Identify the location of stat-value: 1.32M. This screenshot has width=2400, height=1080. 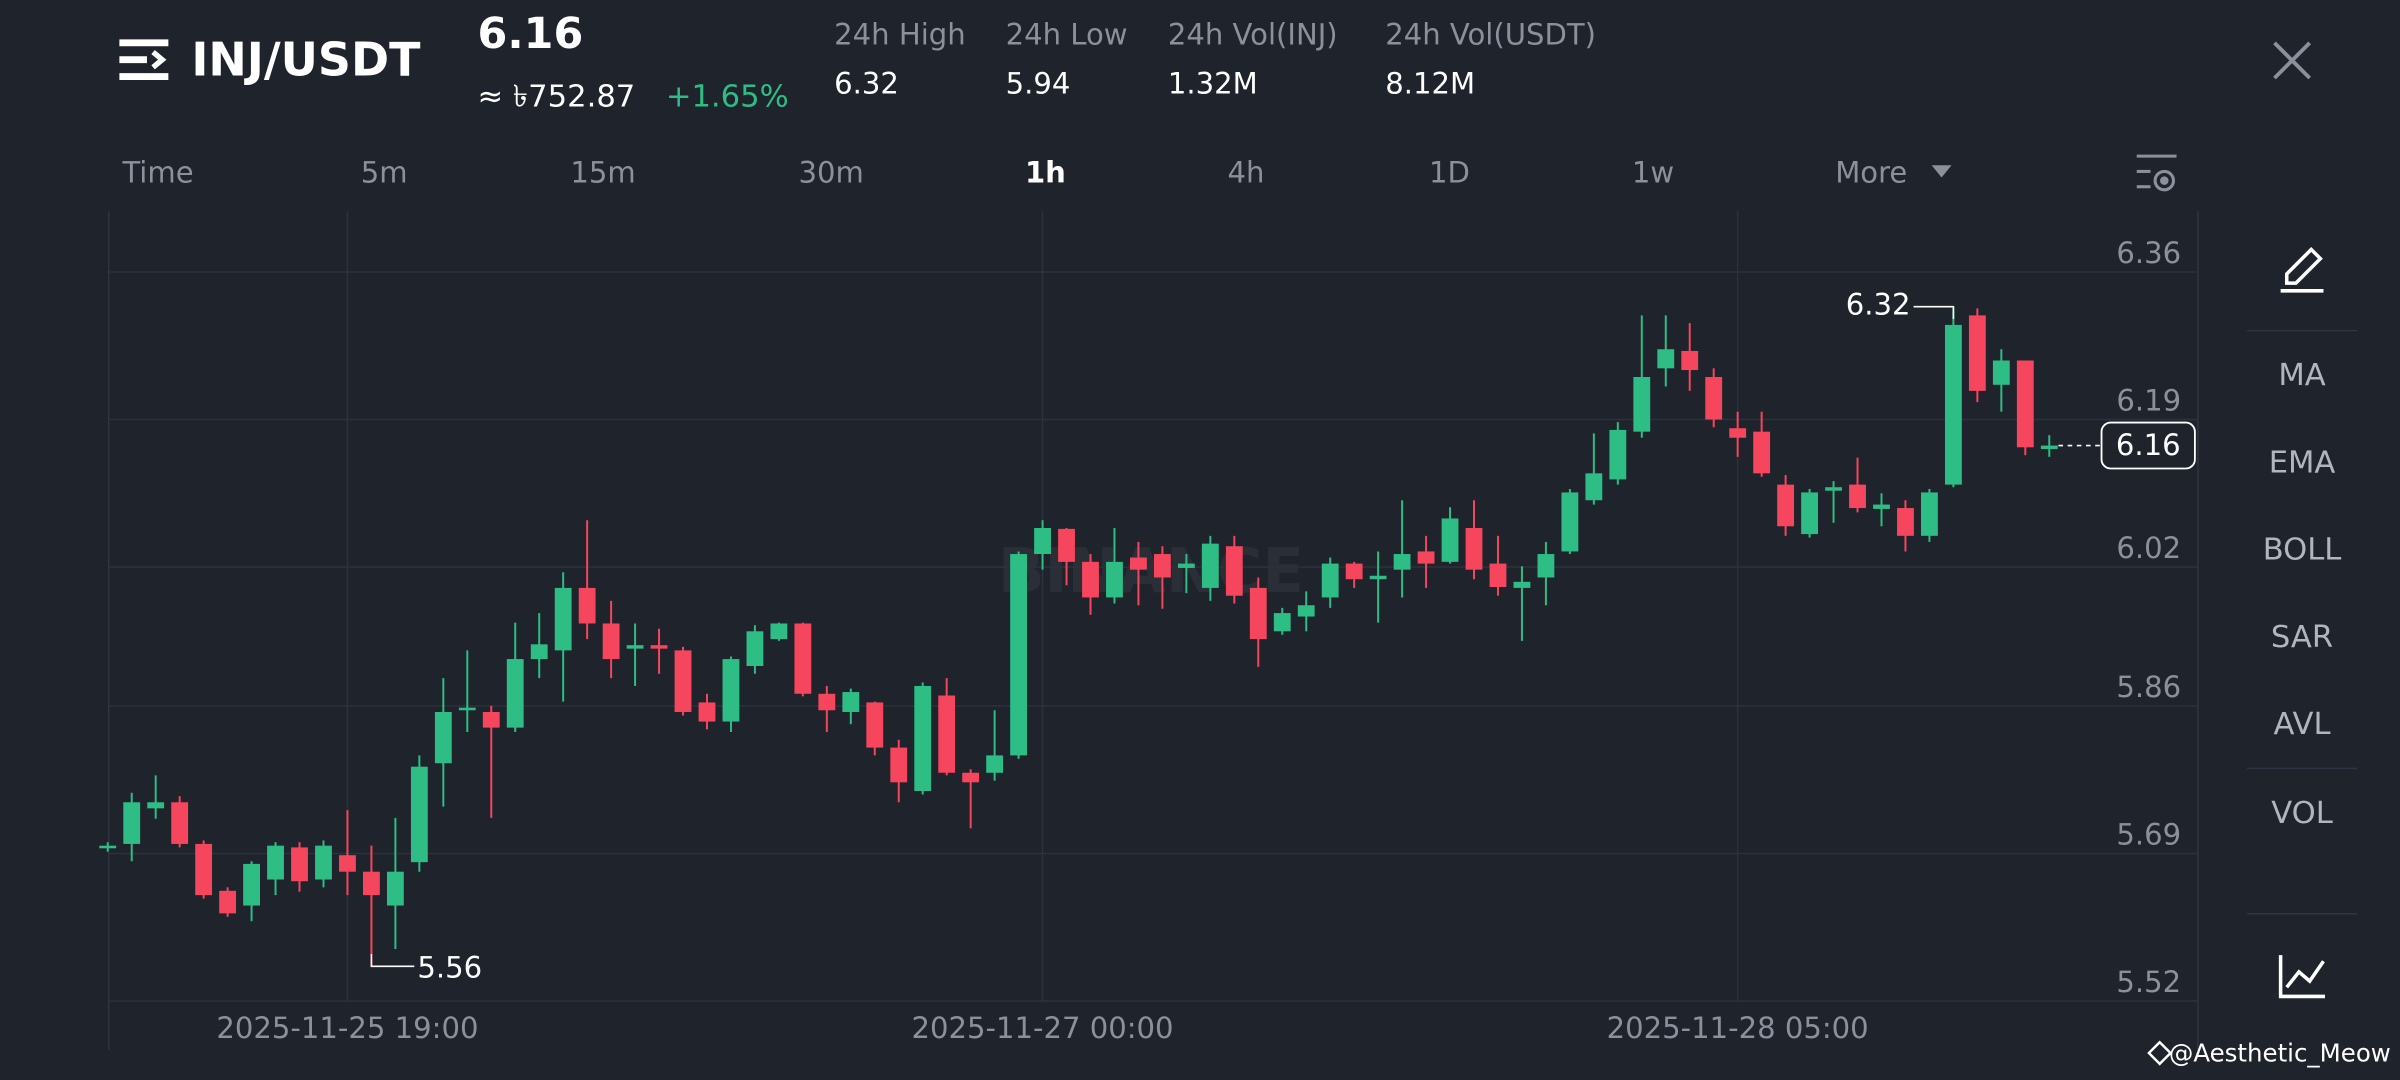
(1213, 84).